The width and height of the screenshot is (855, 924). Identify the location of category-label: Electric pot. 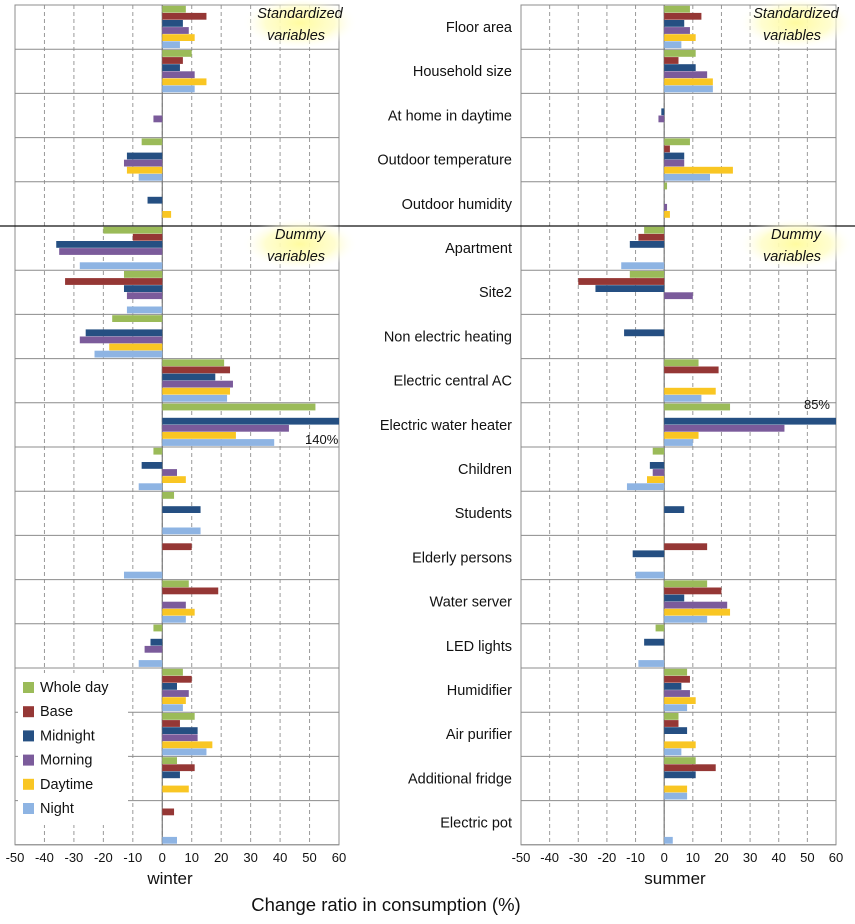
(476, 824).